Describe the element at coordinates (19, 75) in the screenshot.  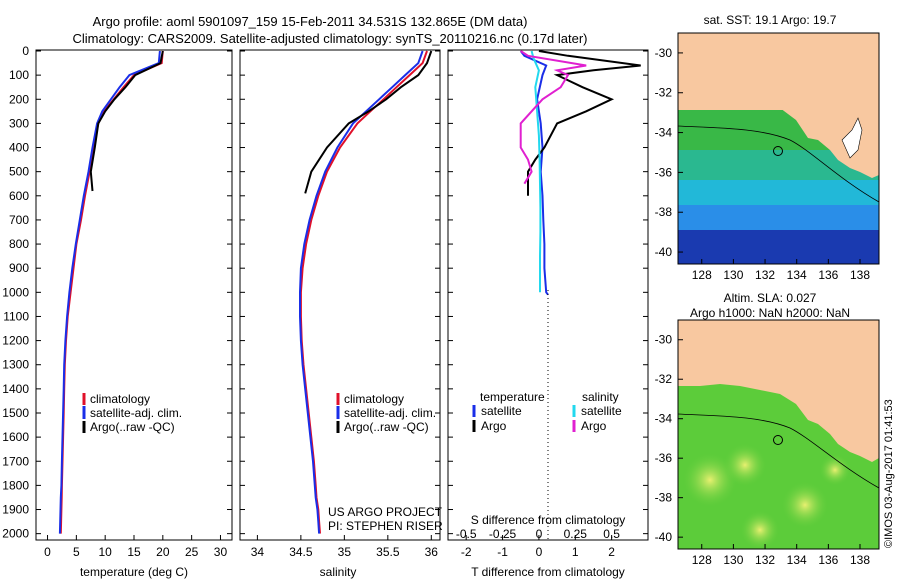
I see `depth-tick-label: 100` at that location.